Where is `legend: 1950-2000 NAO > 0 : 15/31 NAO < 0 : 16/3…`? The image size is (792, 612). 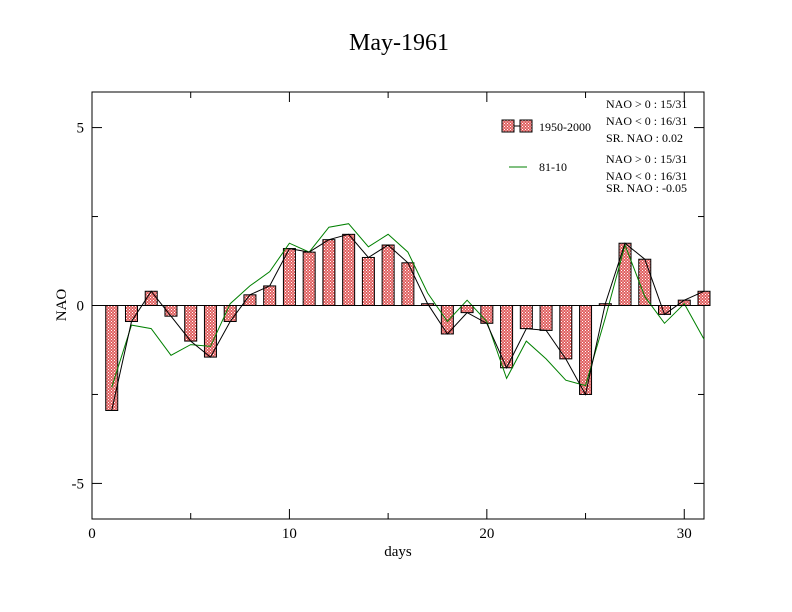
legend: 1950-2000 NAO > 0 : 15/31 NAO < 0 : 16/3… is located at coordinates (594, 146).